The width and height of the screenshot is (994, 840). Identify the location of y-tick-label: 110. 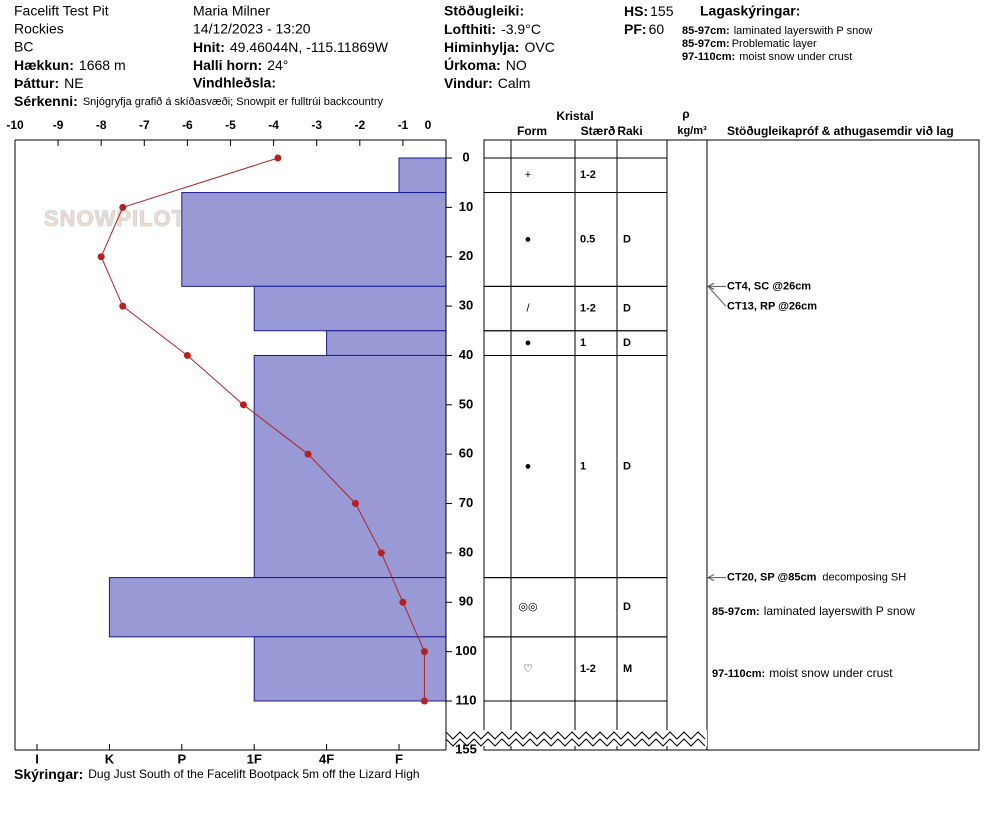
(466, 699).